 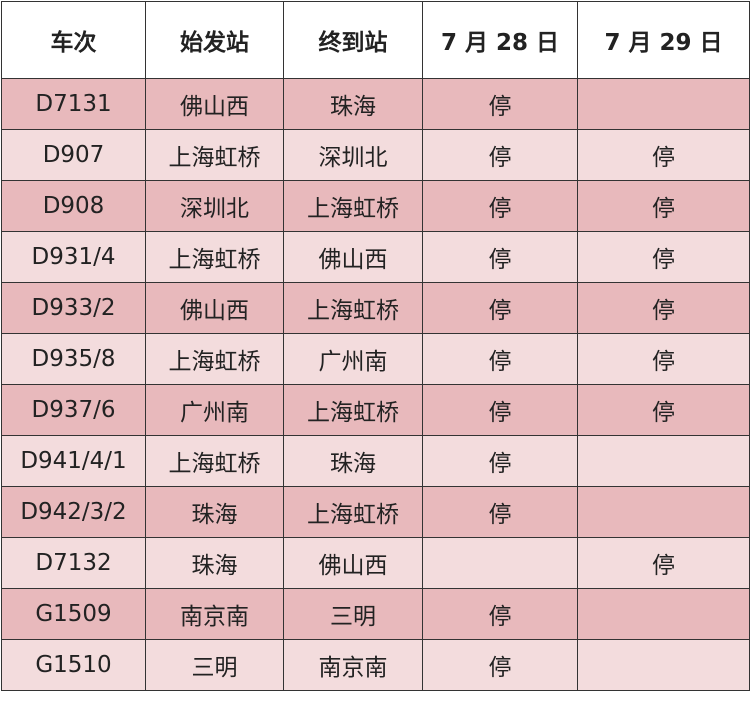 What do you see at coordinates (73, 563) in the screenshot?
I see `table-cell: D7132` at bounding box center [73, 563].